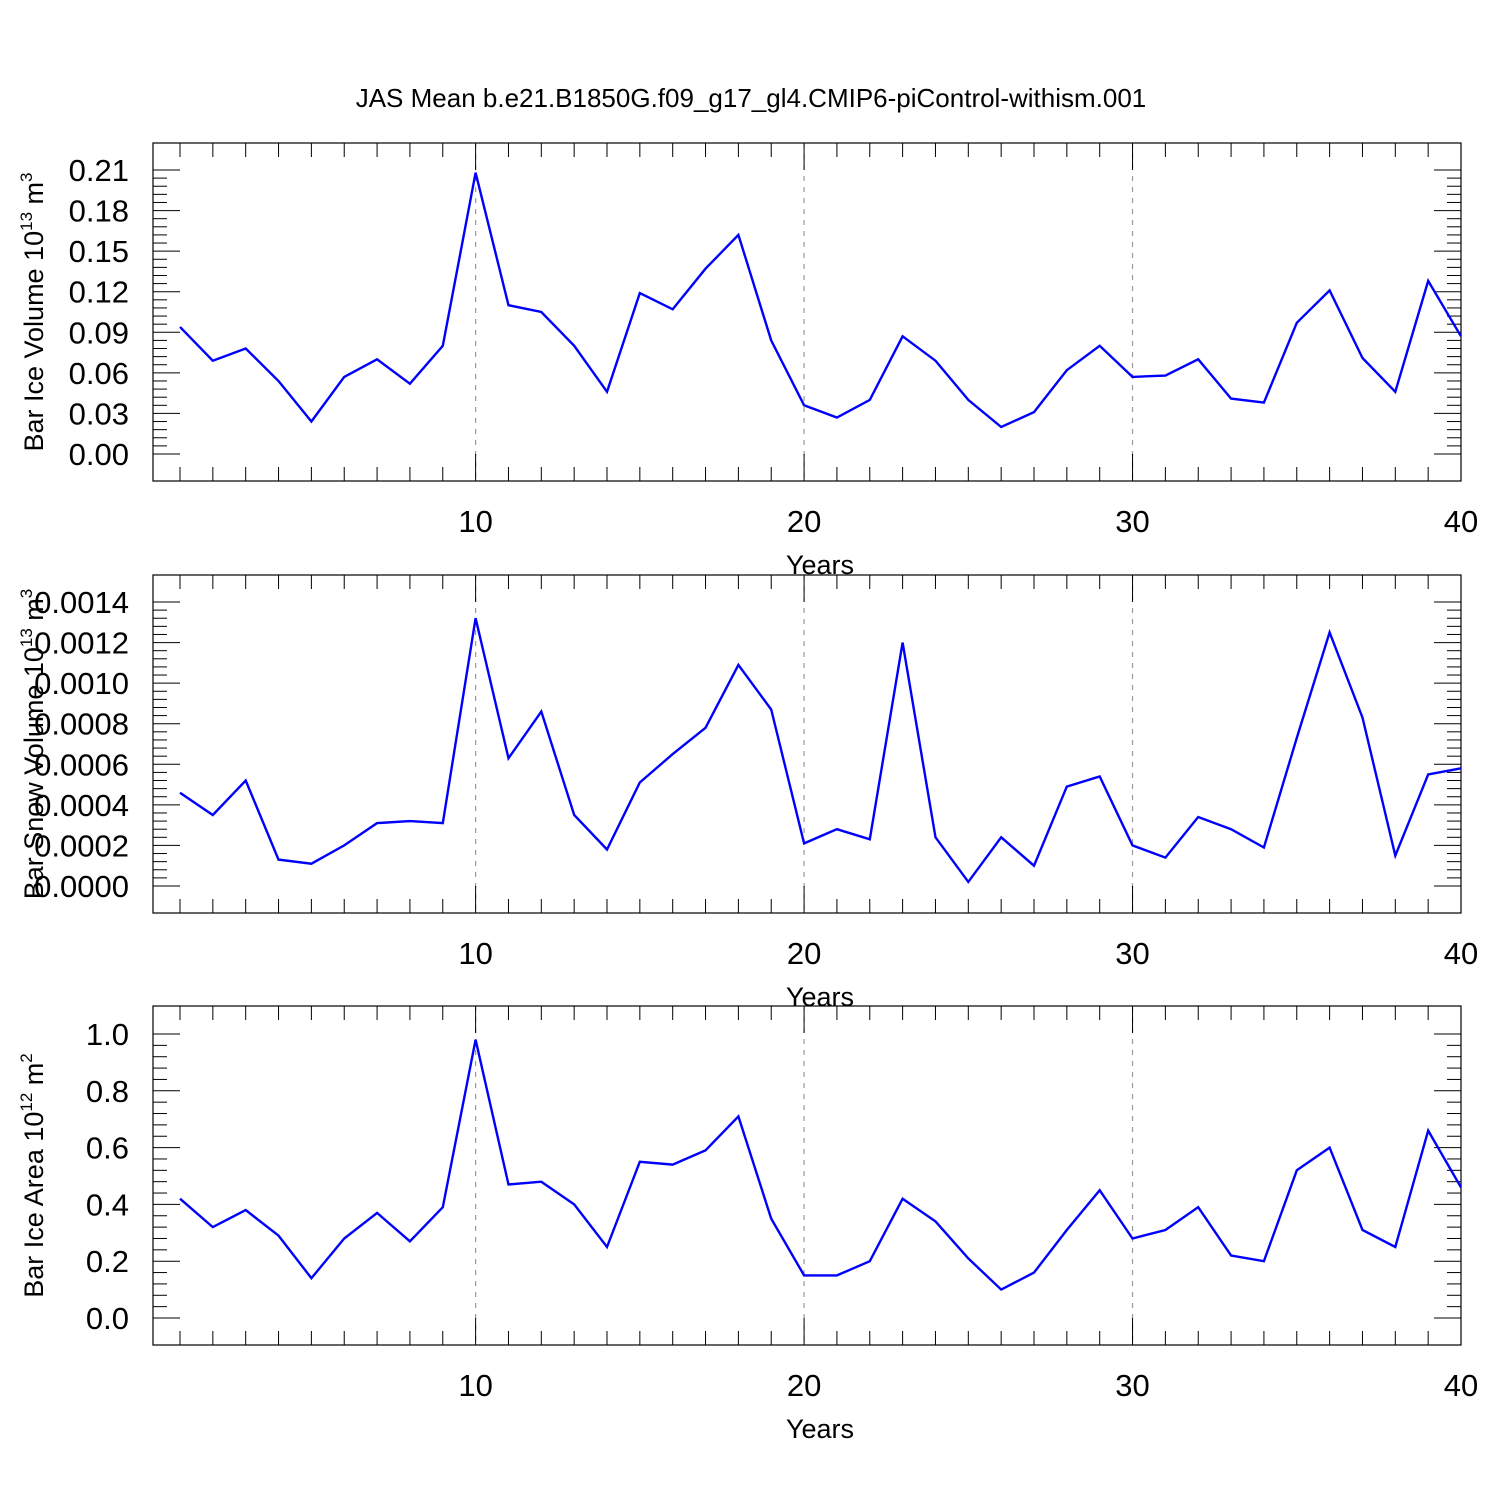  What do you see at coordinates (33, 311) in the screenshot?
I see `y-axis-label: Bar Ice Volume 1013 m3` at bounding box center [33, 311].